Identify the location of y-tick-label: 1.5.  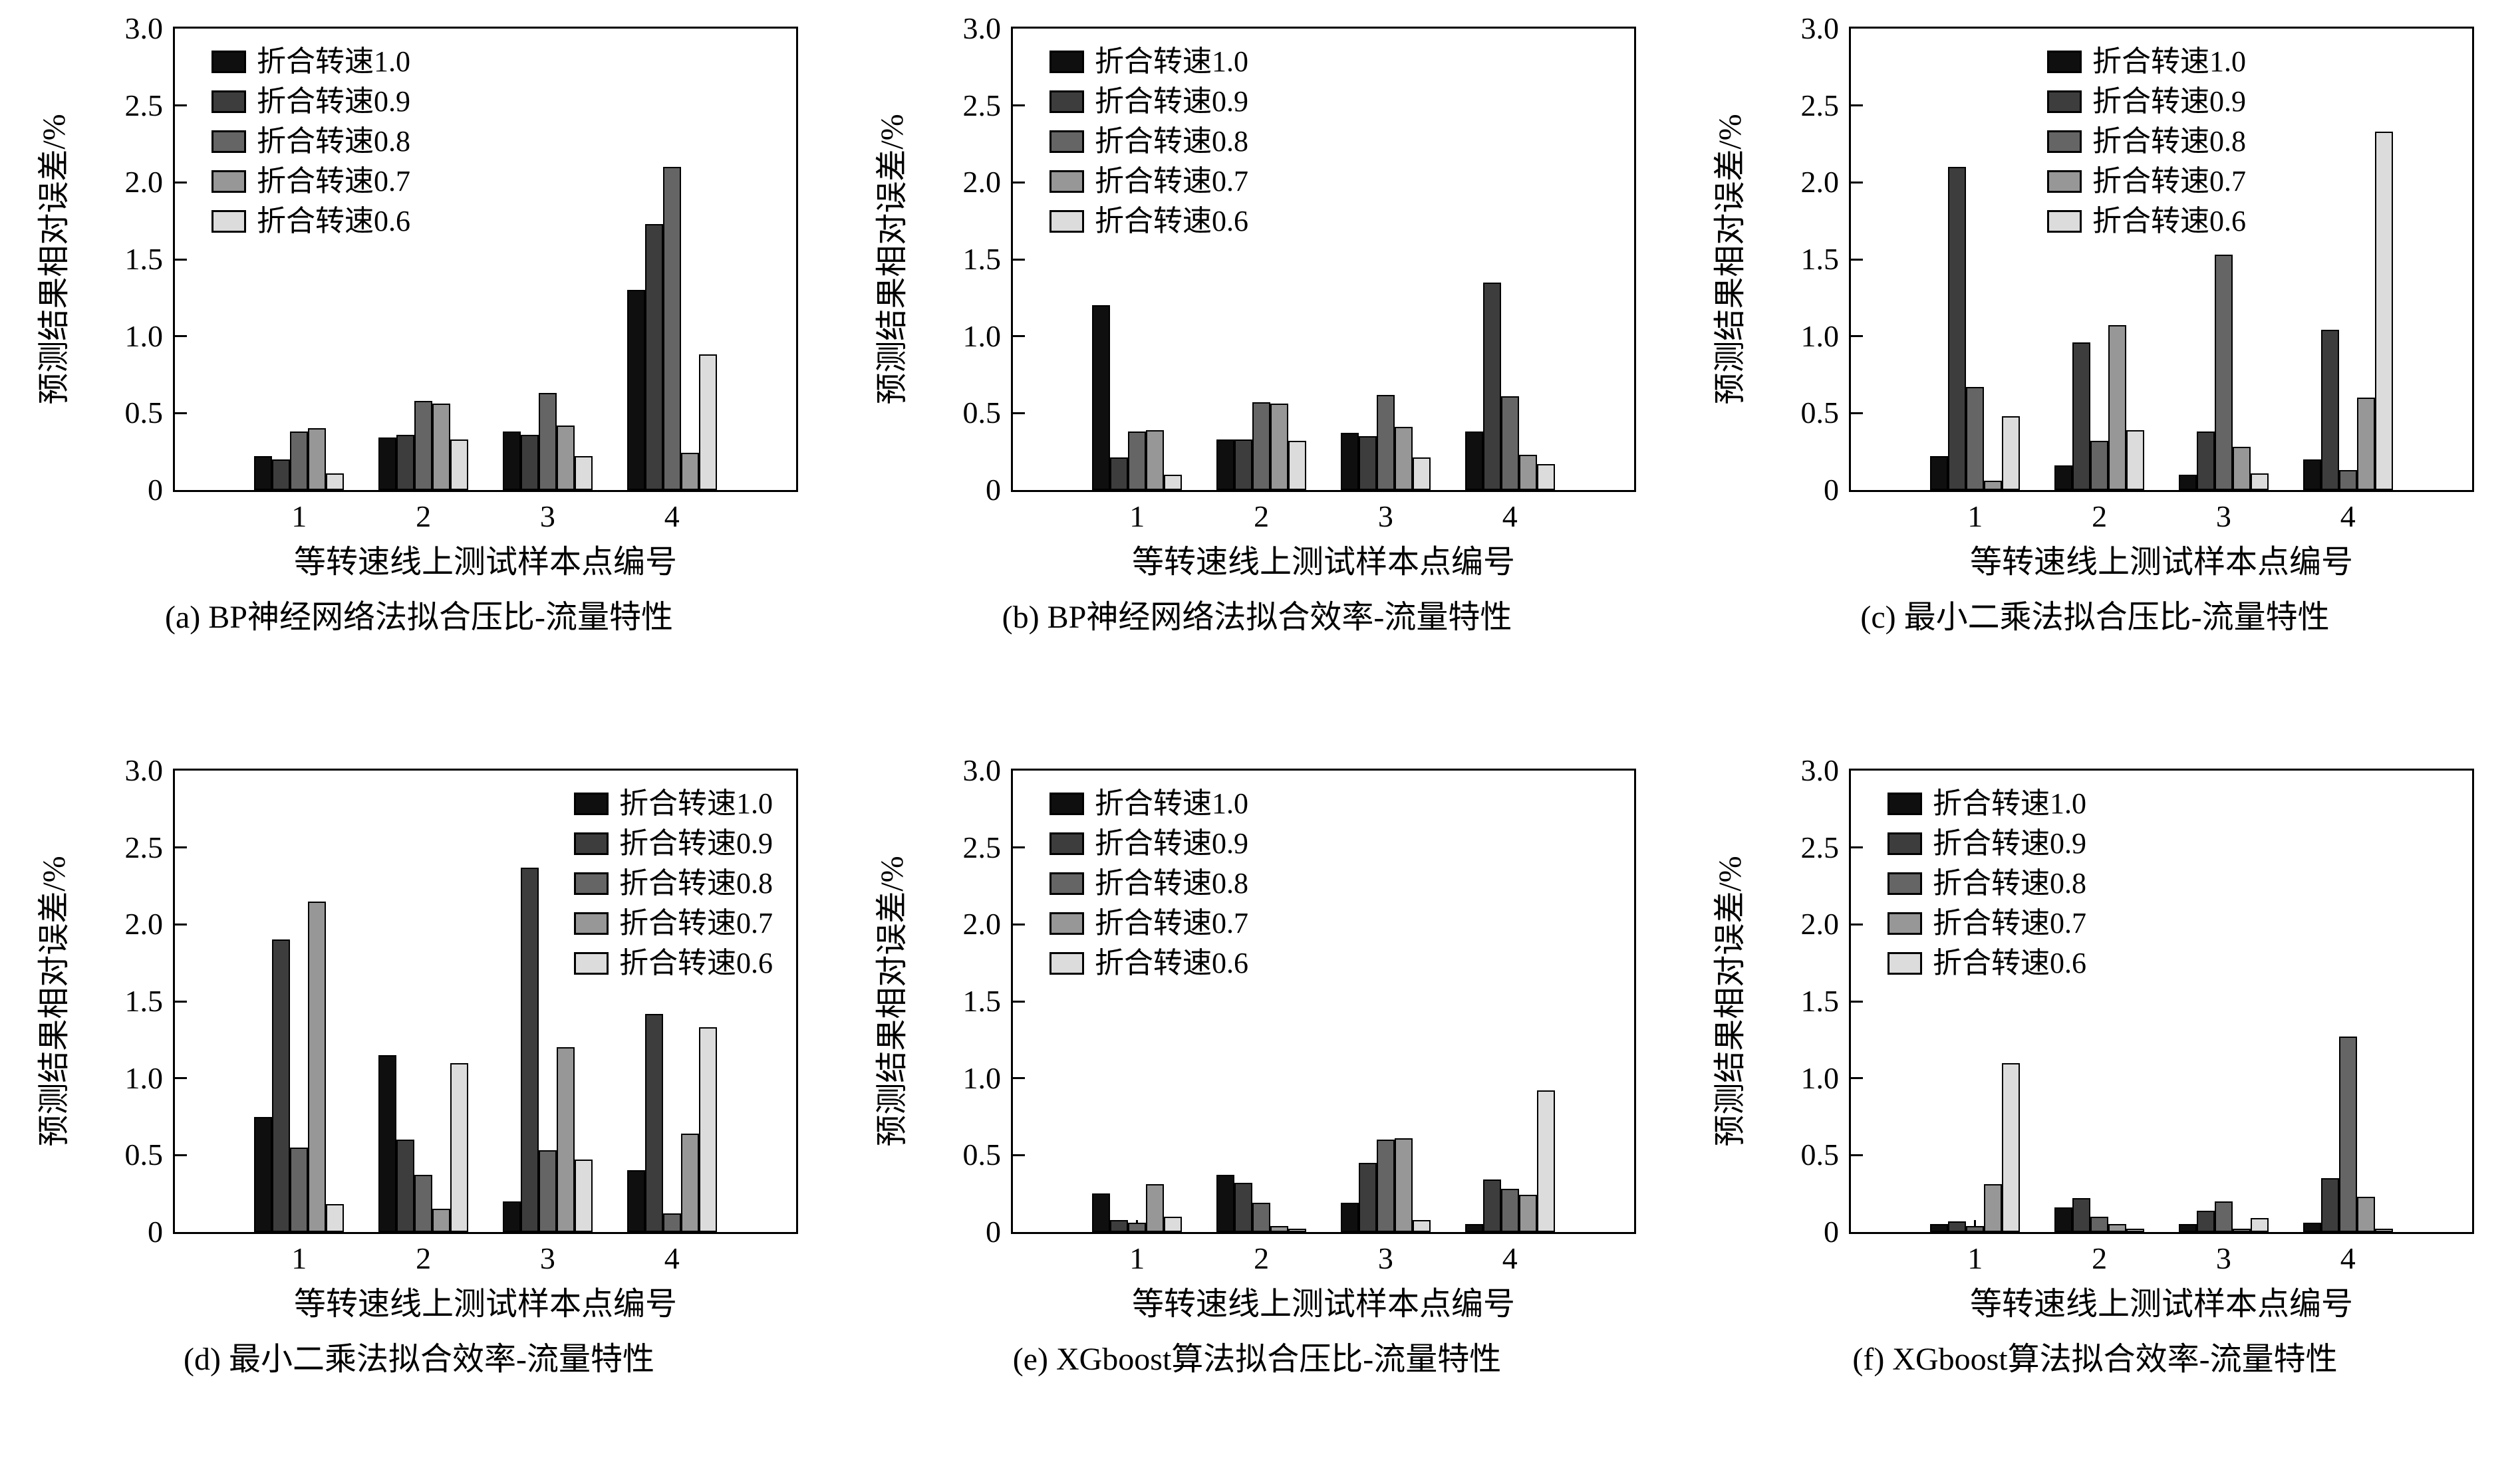
(982, 259).